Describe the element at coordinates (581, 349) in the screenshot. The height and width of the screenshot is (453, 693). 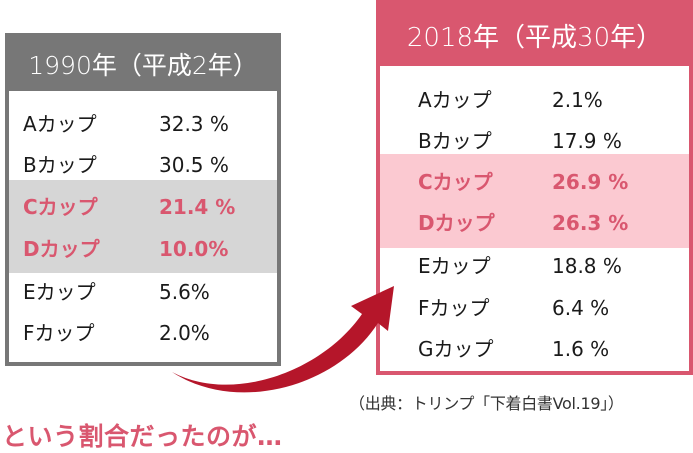
I see `cup-percentage: 1.6 %` at that location.